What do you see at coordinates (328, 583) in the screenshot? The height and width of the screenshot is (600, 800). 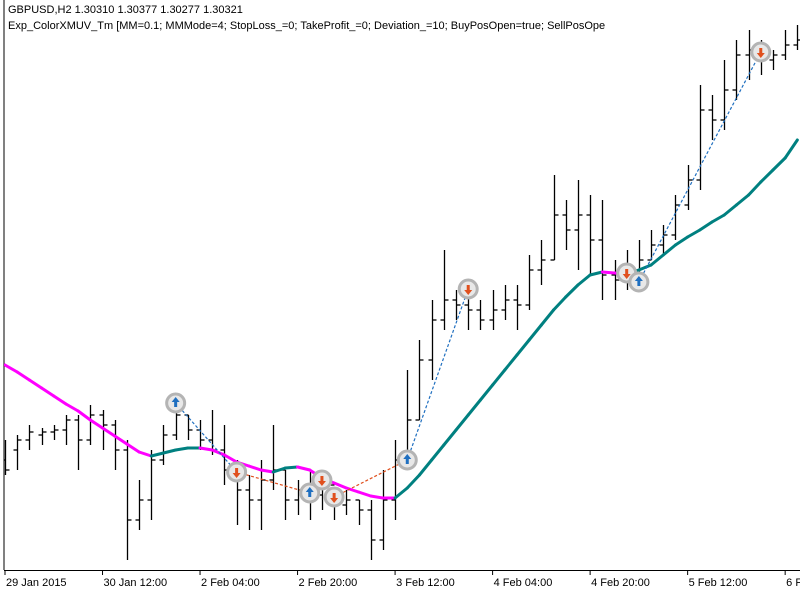 I see `x-tick-label: 2 Feb 20:00` at bounding box center [328, 583].